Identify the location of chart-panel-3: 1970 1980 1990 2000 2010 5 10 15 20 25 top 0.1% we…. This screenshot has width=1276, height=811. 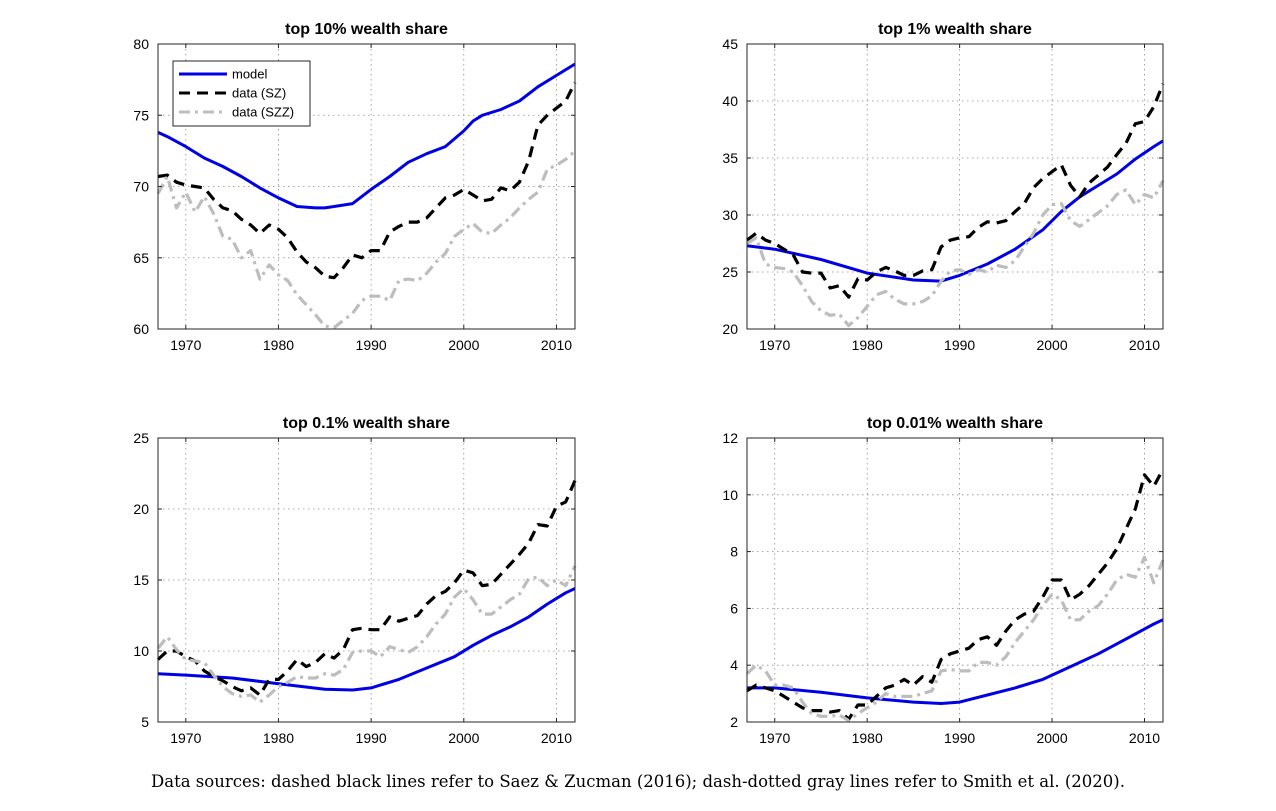
(355, 580).